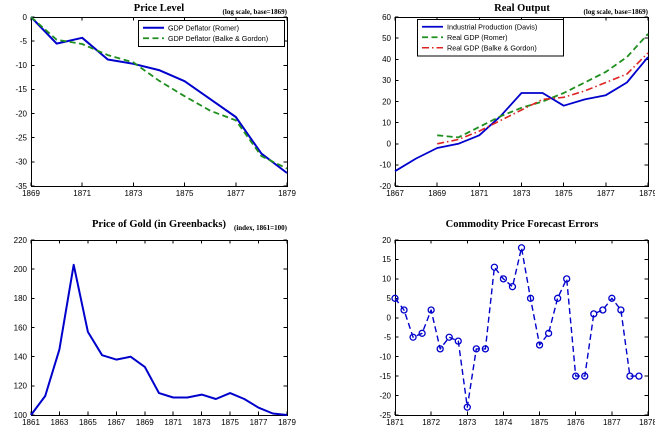 The width and height of the screenshot is (655, 431). I want to click on svg-text: 15, so click(386, 259).